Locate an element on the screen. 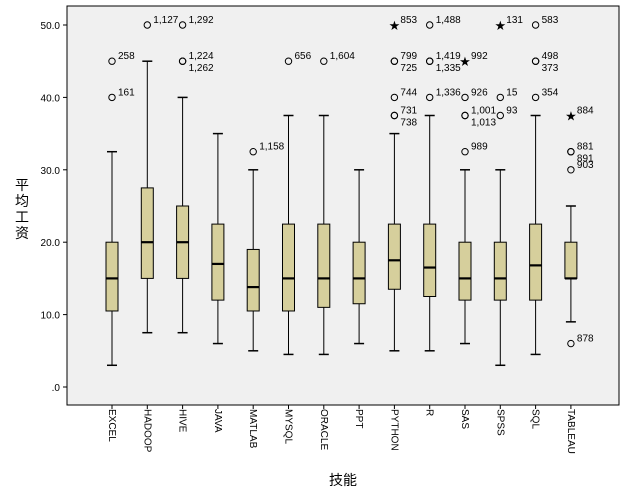 This screenshot has height=501, width=626. outlier-label: 725 is located at coordinates (408, 68).